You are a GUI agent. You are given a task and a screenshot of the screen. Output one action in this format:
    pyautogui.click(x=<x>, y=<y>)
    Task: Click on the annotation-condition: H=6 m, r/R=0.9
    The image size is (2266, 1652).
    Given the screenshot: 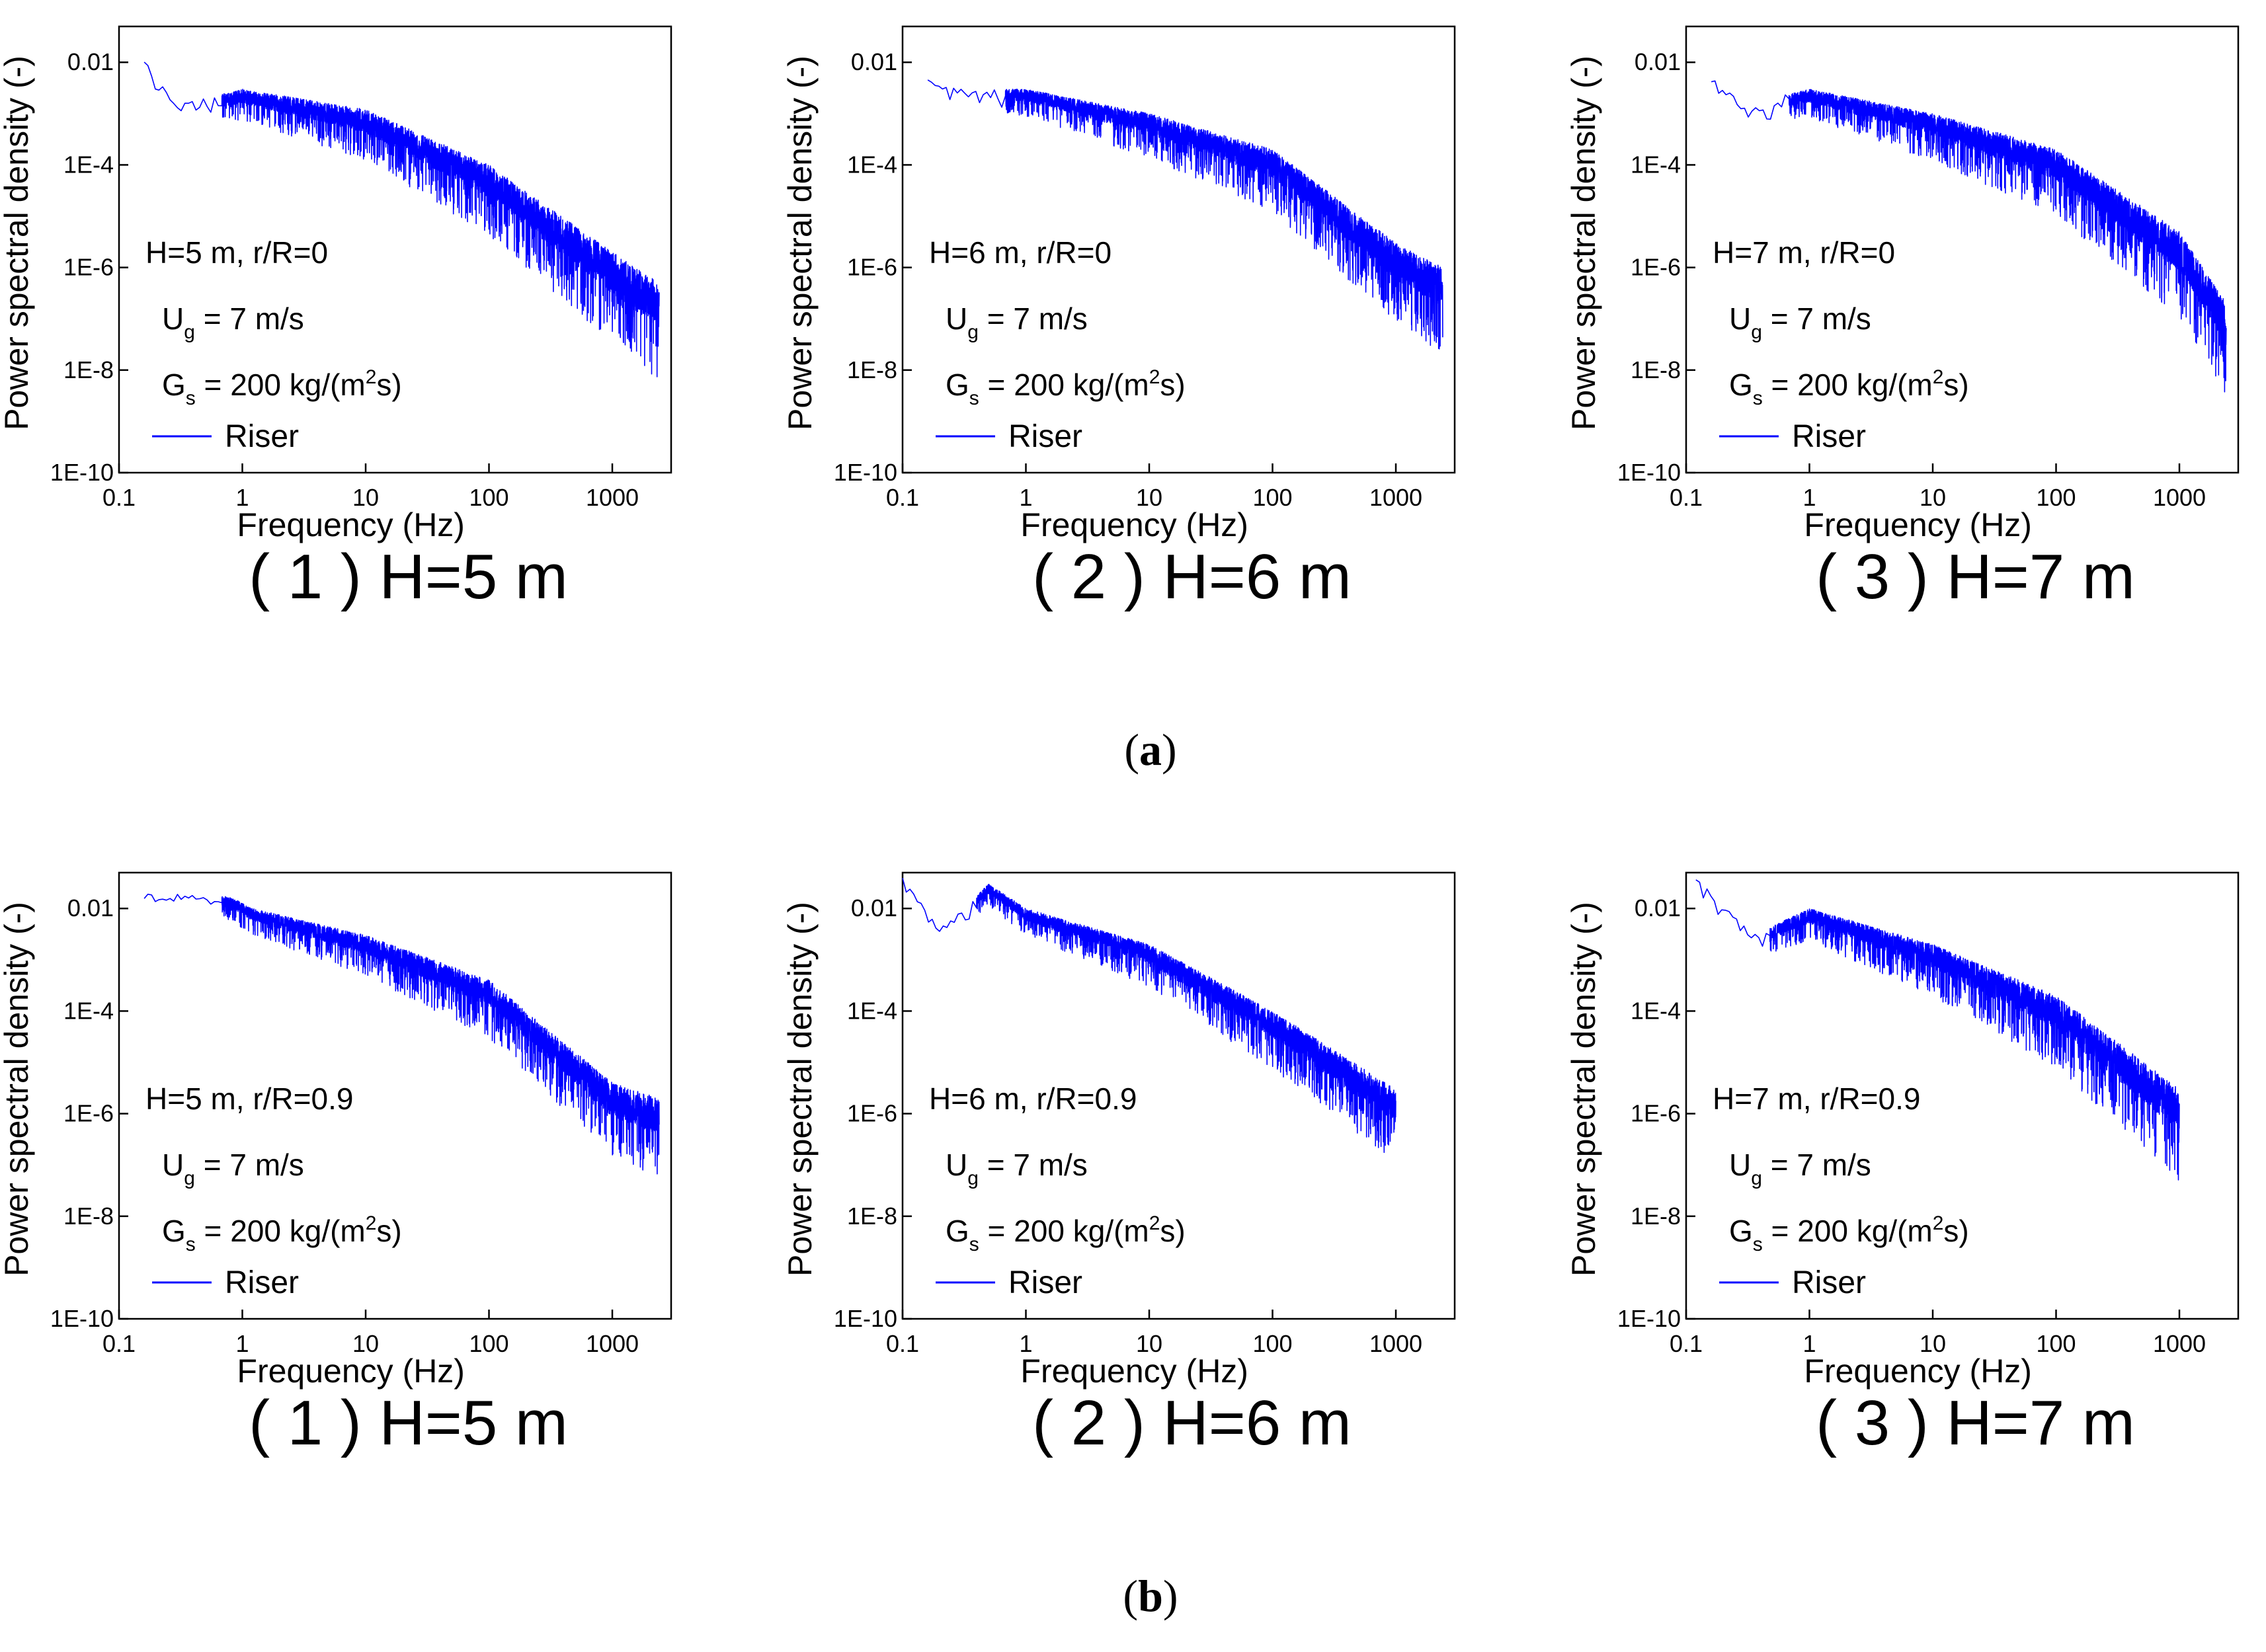 What is the action you would take?
    pyautogui.click(x=1033, y=1099)
    